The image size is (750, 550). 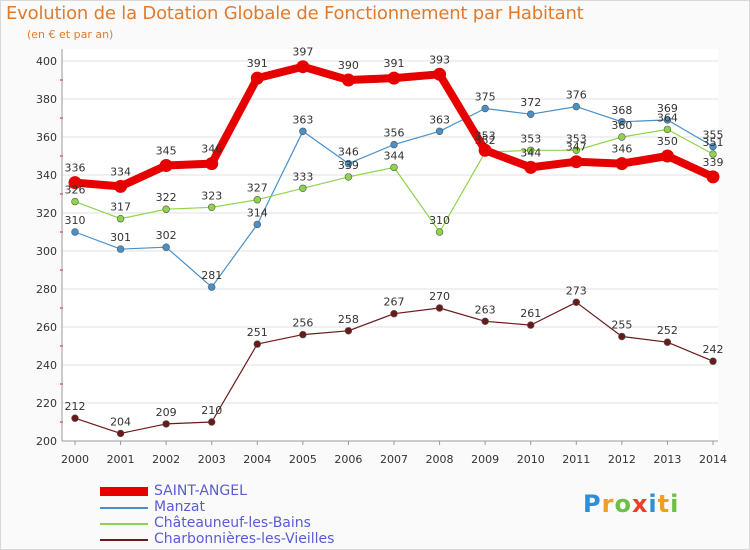 What do you see at coordinates (166, 151) in the screenshot?
I see `data-label: 345` at bounding box center [166, 151].